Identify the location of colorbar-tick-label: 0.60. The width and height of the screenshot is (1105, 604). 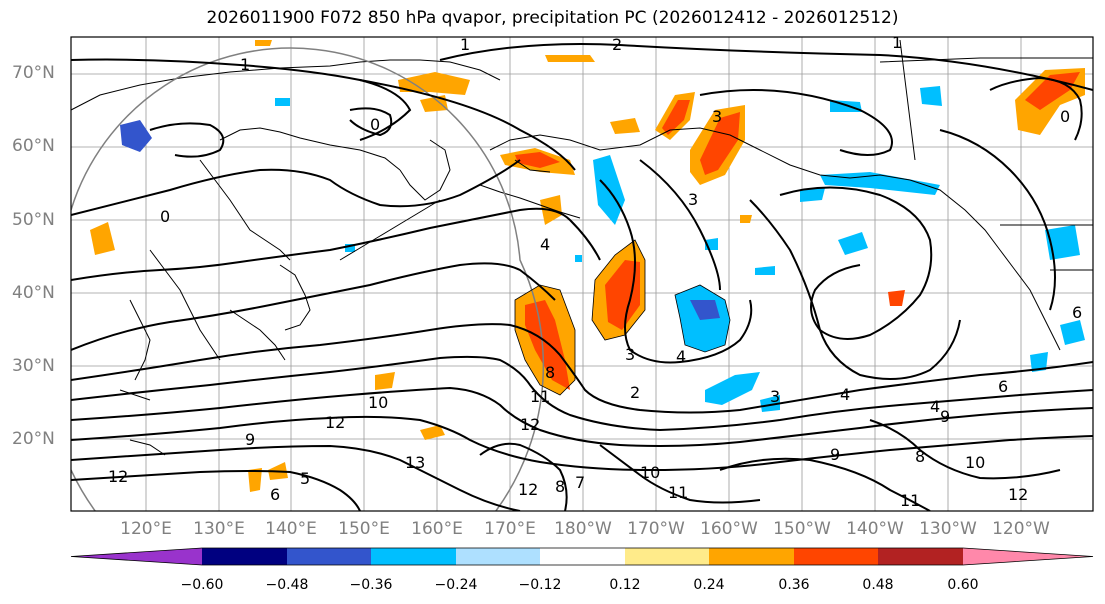
(962, 585).